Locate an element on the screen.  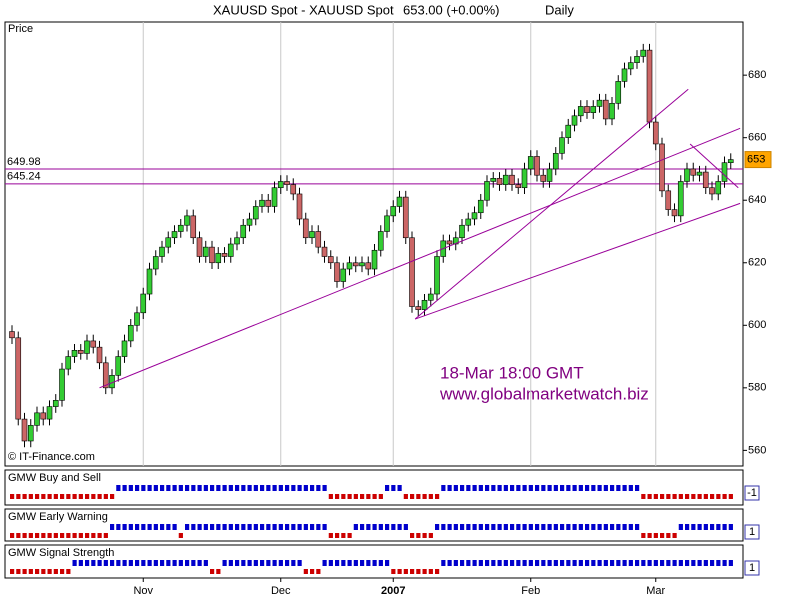
panel-label: Price is located at coordinates (20, 29).